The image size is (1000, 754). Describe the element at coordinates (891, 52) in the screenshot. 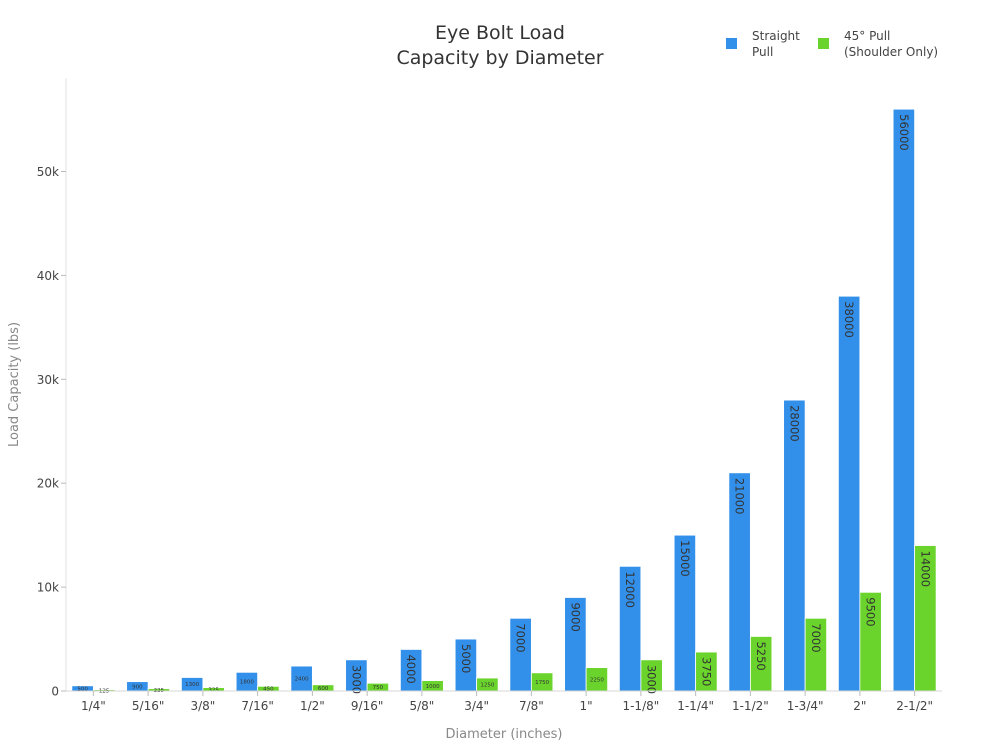

I see `legend-label: (Shoulder Only)` at that location.